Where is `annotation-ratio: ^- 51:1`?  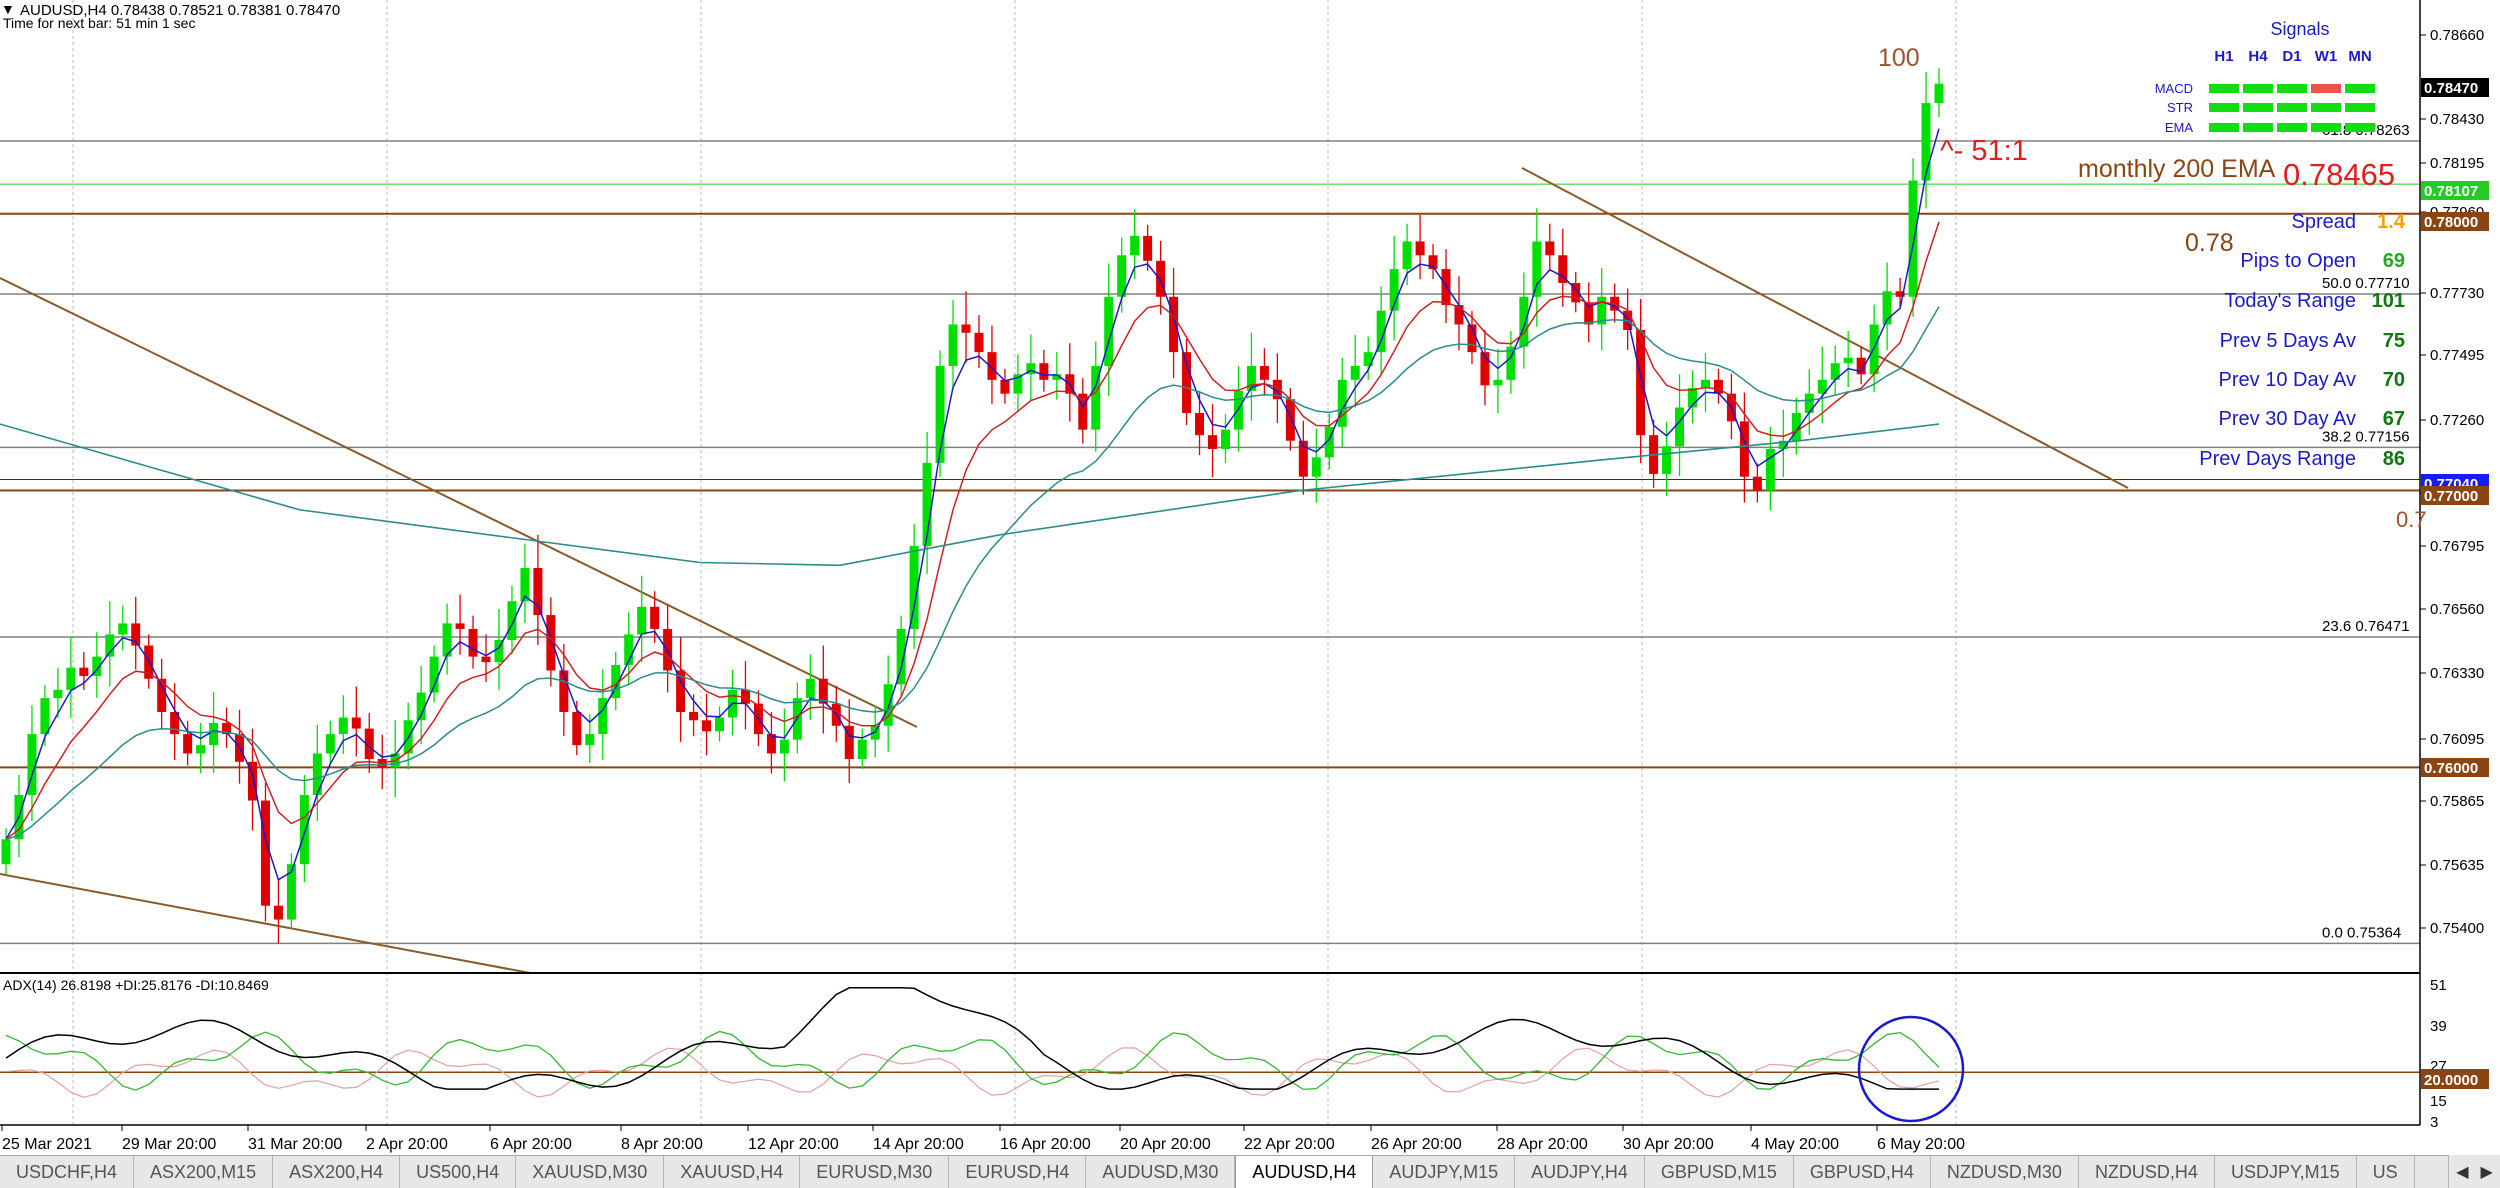 annotation-ratio: ^- 51:1 is located at coordinates (1984, 151).